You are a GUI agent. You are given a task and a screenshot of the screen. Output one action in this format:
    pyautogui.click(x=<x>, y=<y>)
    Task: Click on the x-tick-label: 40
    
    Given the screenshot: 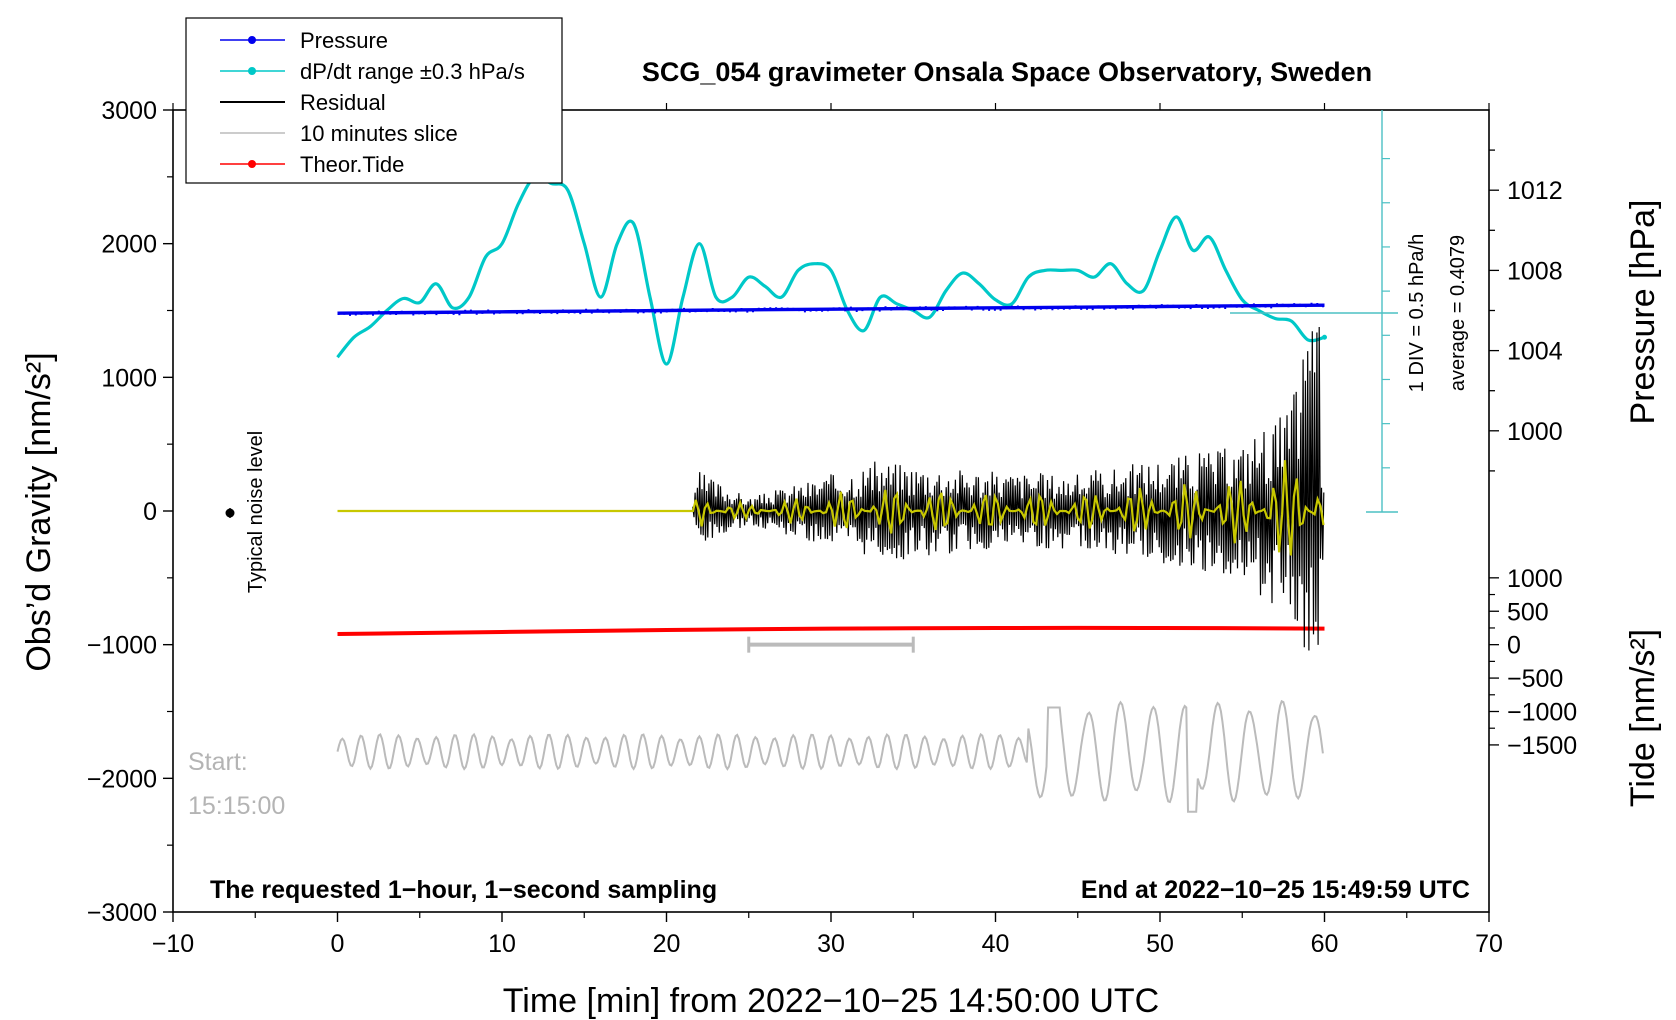 What is the action you would take?
    pyautogui.click(x=996, y=944)
    